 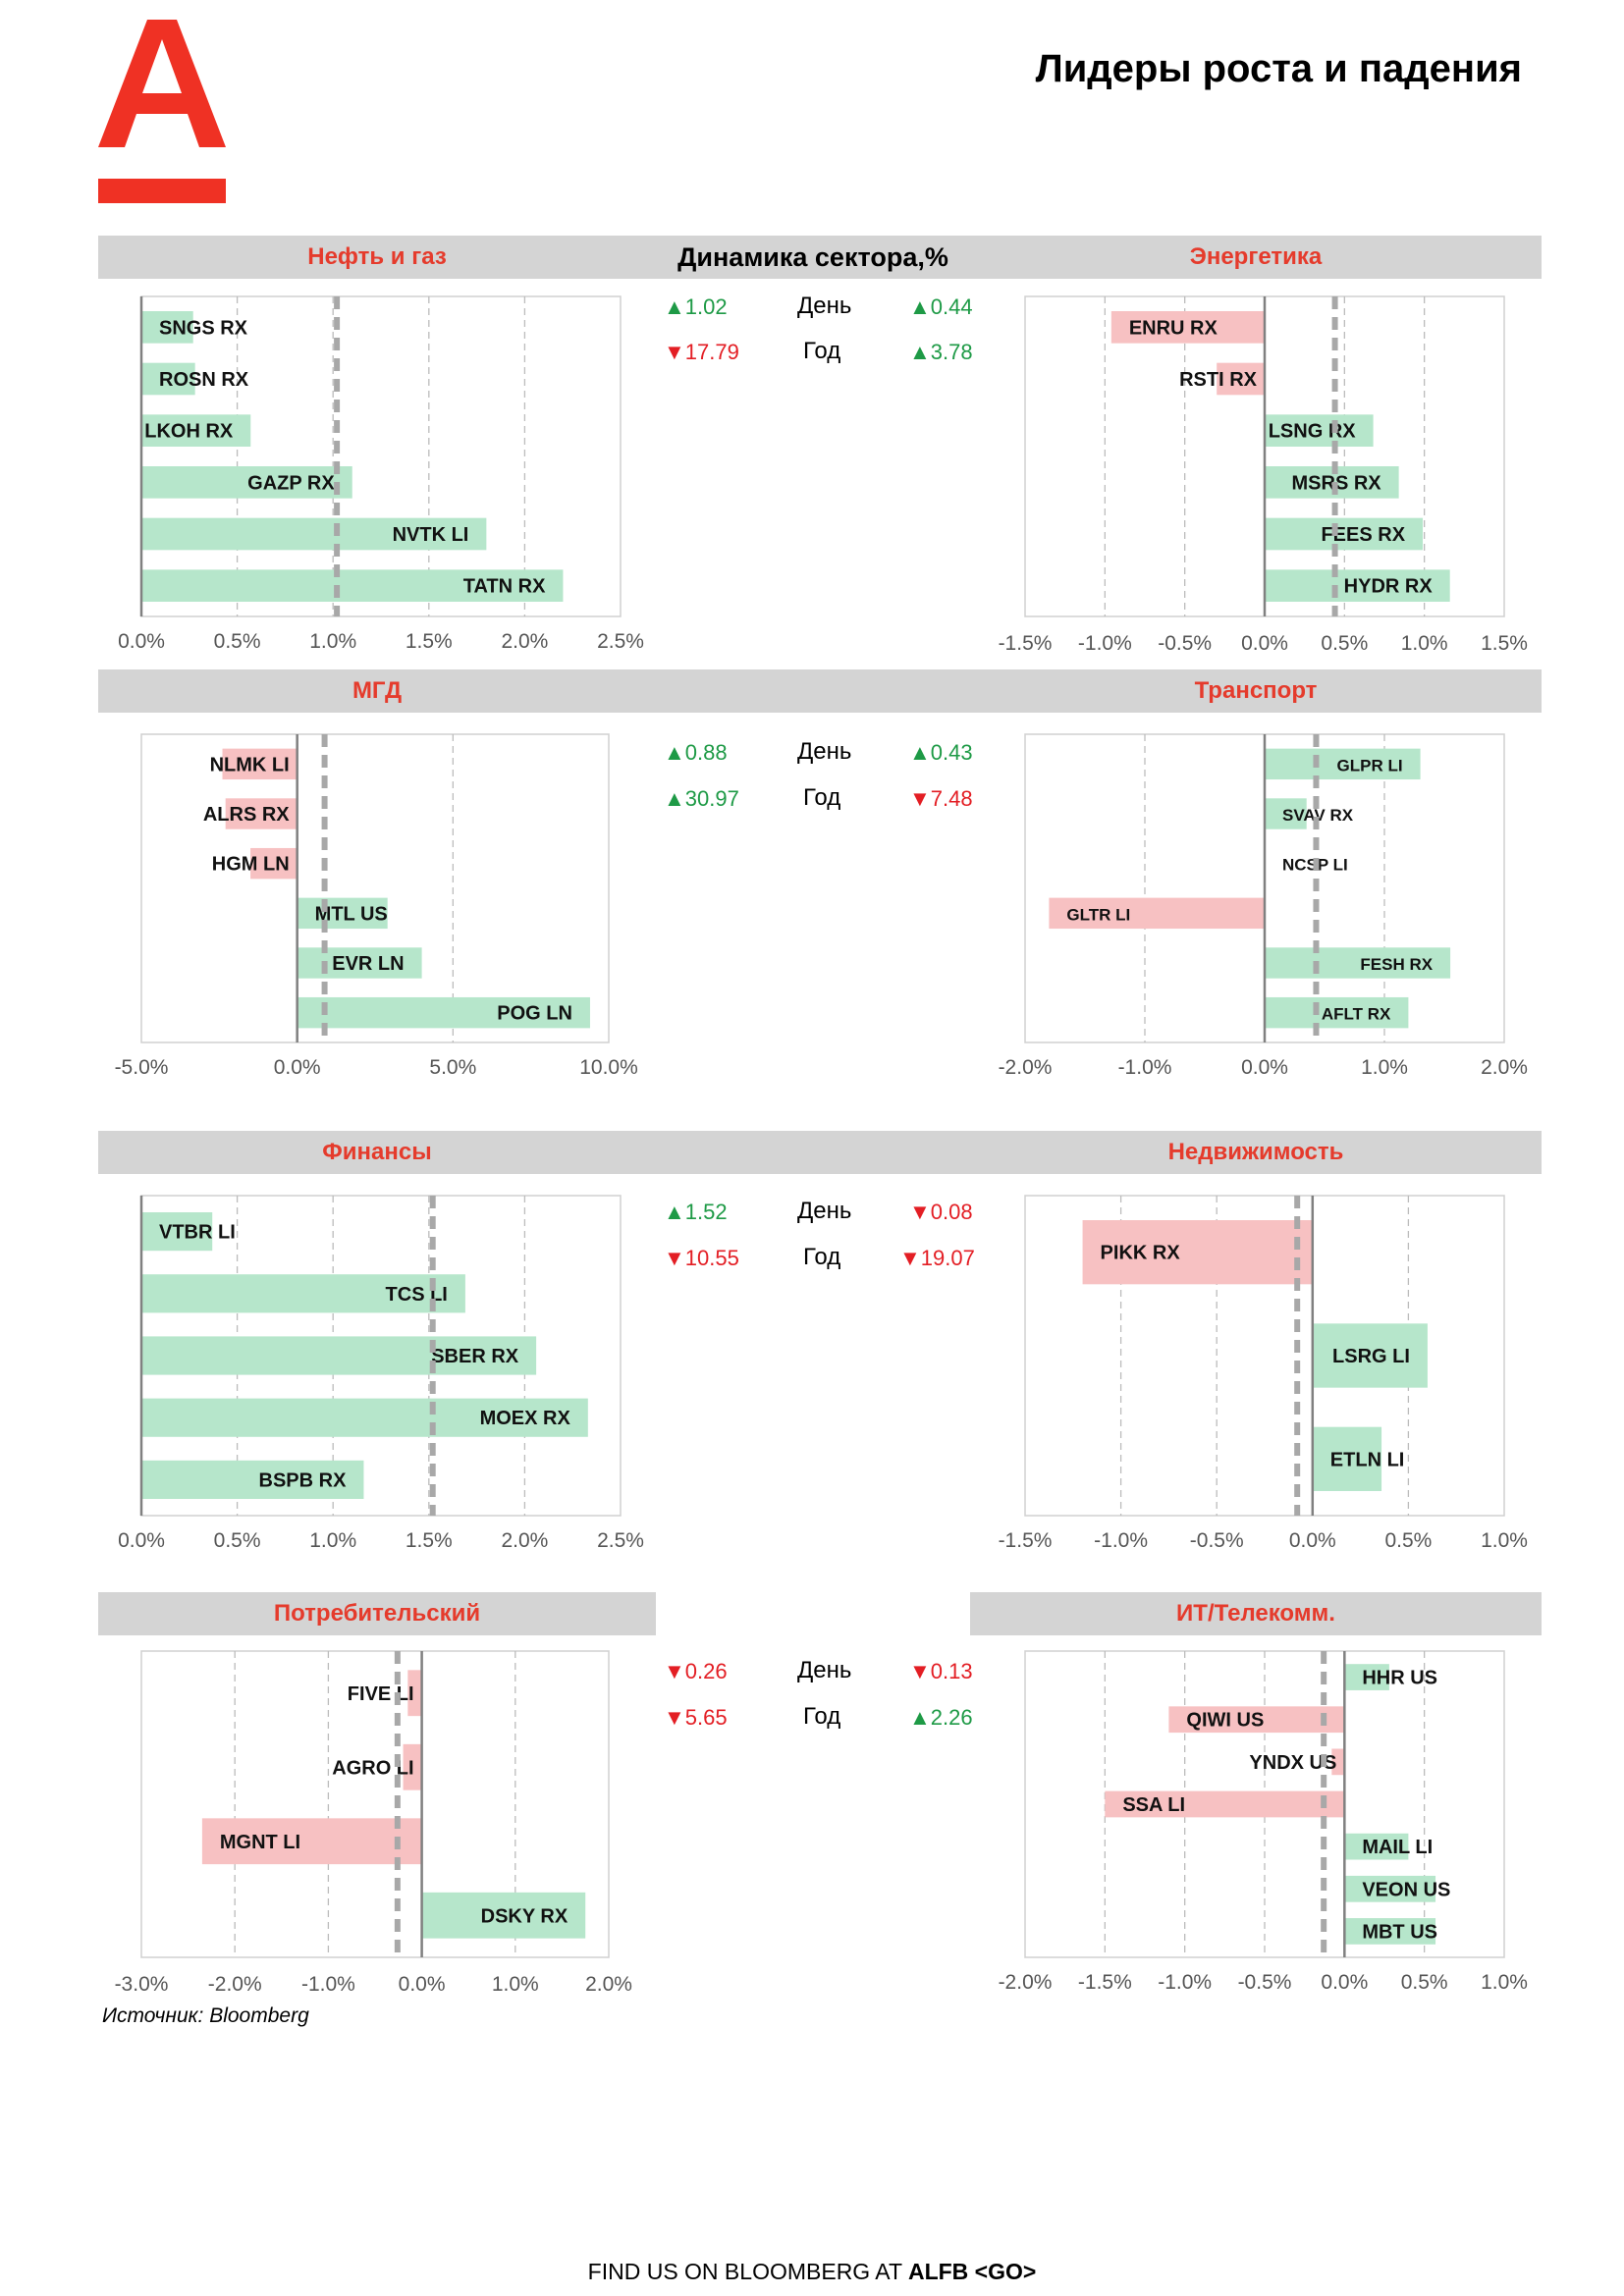 What do you see at coordinates (747, 2271) in the screenshot?
I see `footer-text: FIND US ON BLOOMBERG AT` at bounding box center [747, 2271].